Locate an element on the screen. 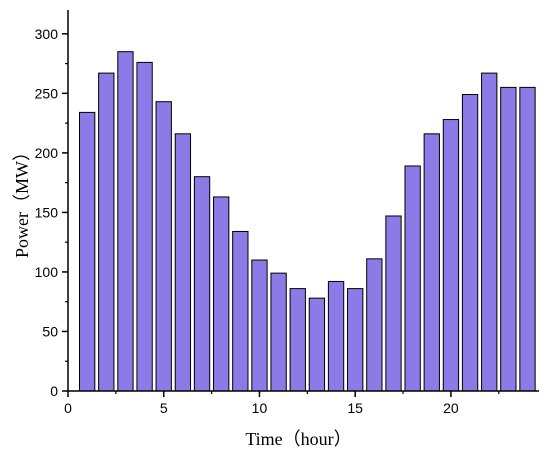  y-tick-label: 250 is located at coordinates (47, 93).